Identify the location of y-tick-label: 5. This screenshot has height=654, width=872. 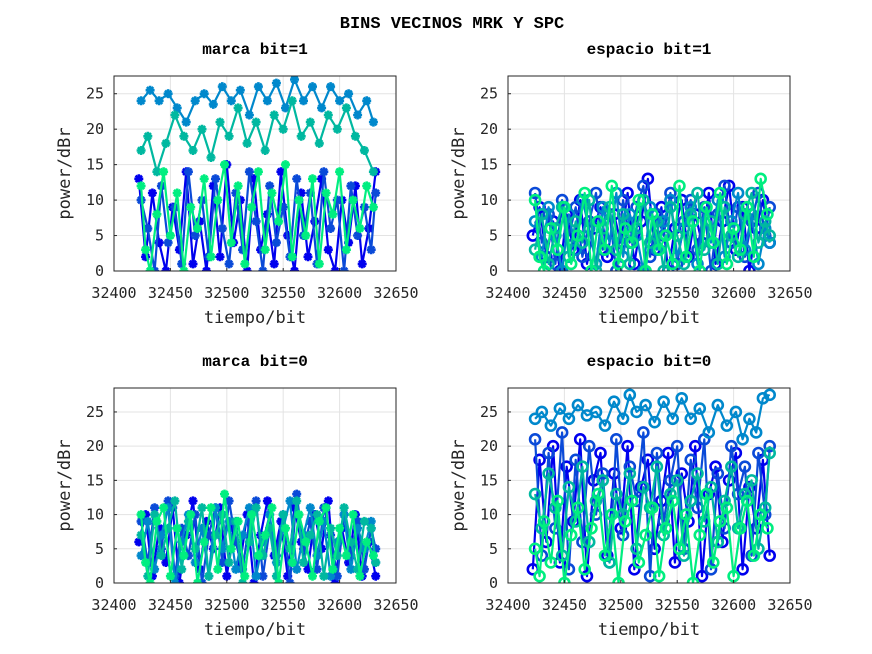
(493, 236).